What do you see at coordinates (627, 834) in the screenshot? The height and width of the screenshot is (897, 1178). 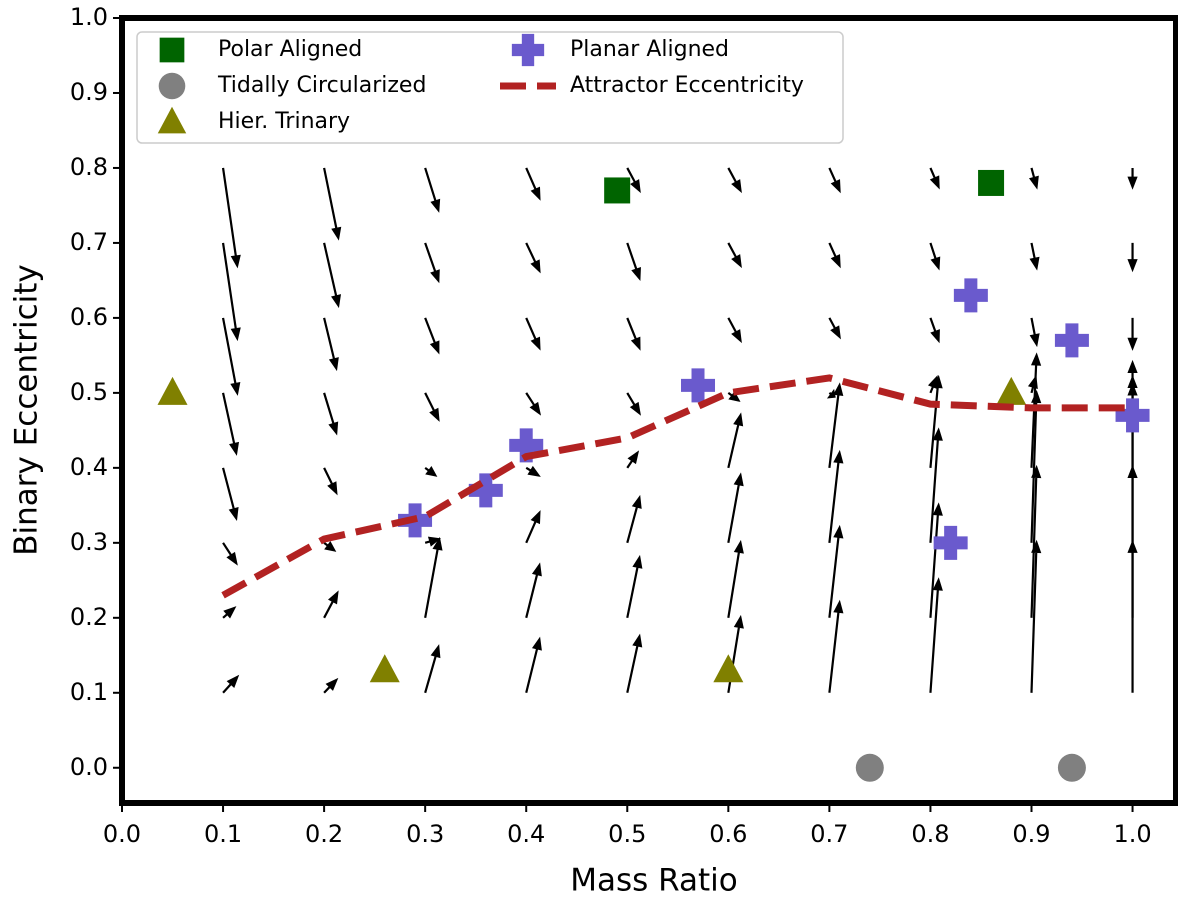 I see `x-tick-label: 0.5` at bounding box center [627, 834].